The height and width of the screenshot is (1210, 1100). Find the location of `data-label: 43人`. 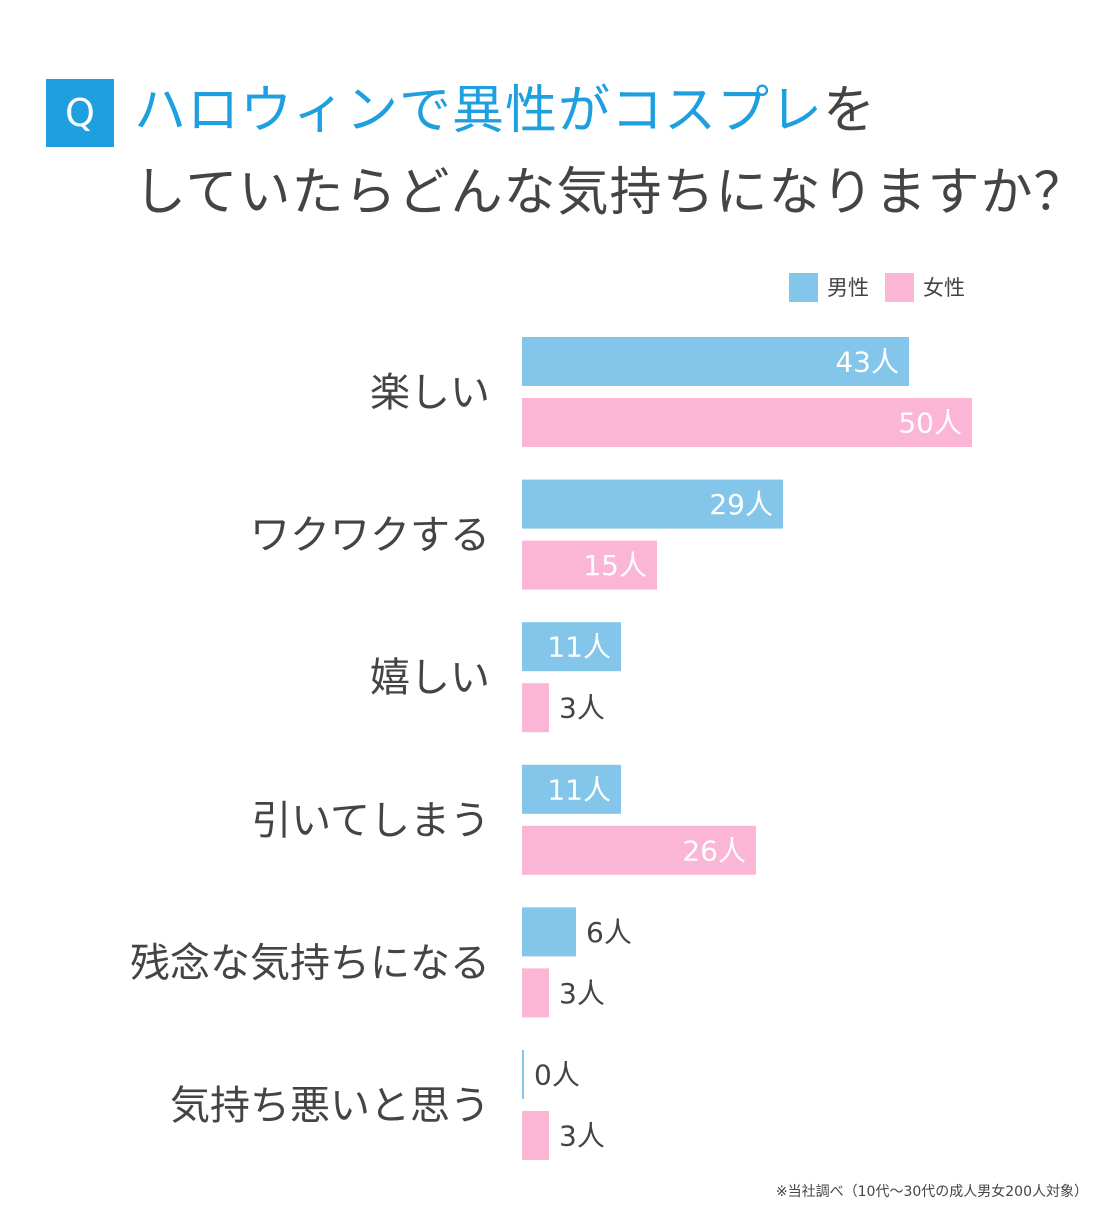

data-label: 43人 is located at coordinates (867, 362).